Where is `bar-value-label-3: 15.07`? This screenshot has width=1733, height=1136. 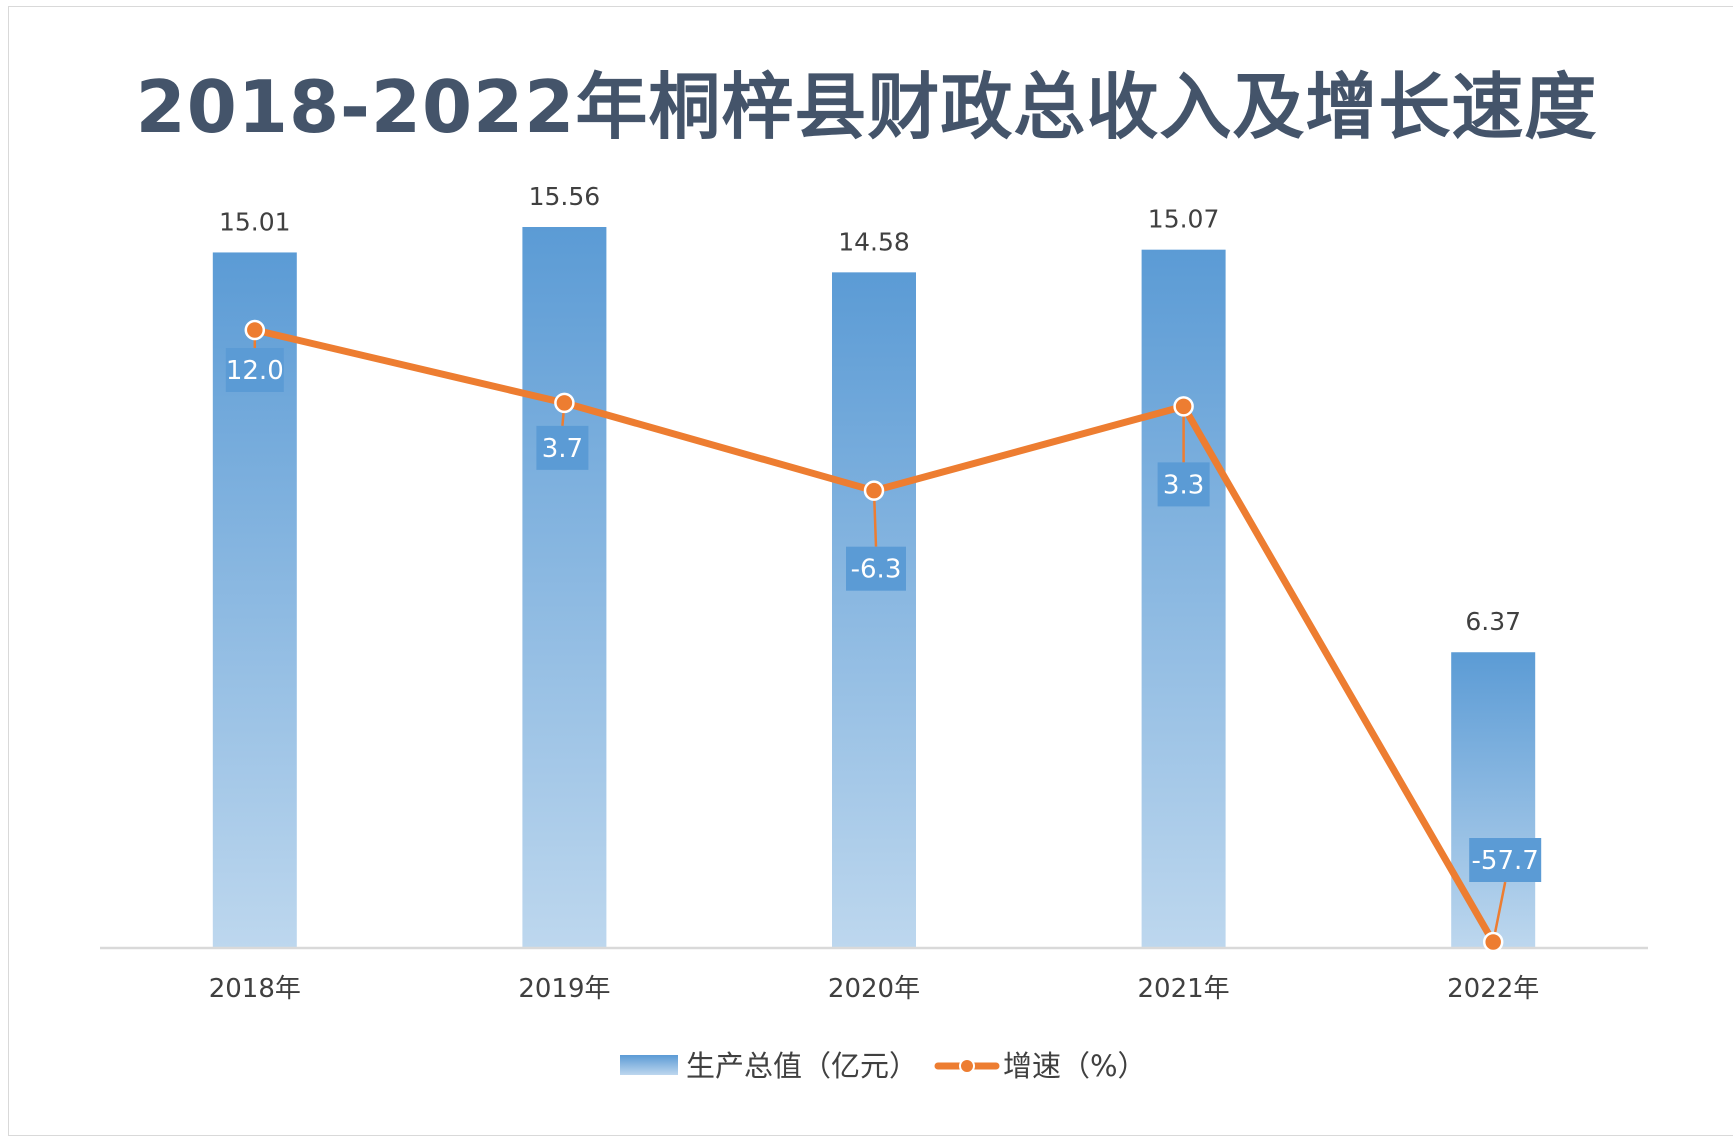
bar-value-label-3: 15.07 is located at coordinates (1184, 219).